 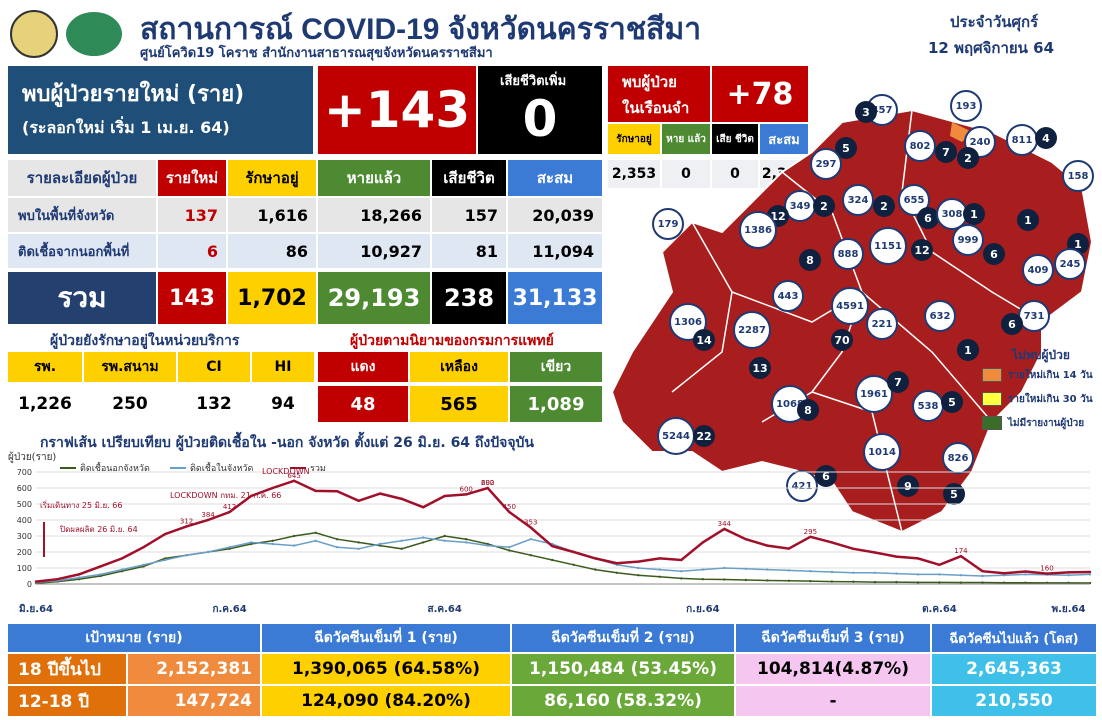 I want to click on district-total-bubble: 245, so click(x=1070, y=264).